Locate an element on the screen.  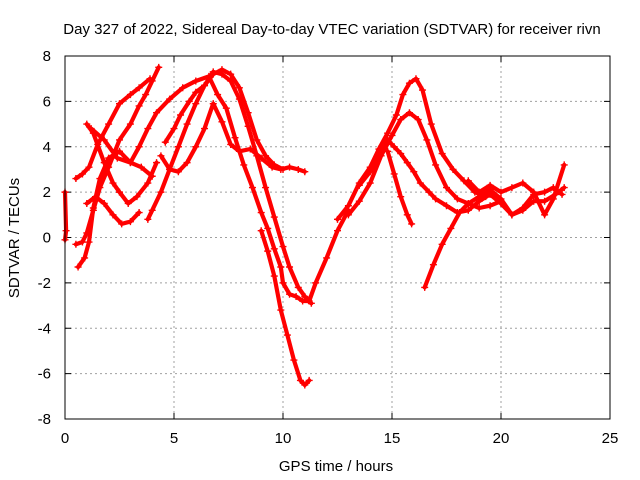
x-tick-label: 0 is located at coordinates (65, 438).